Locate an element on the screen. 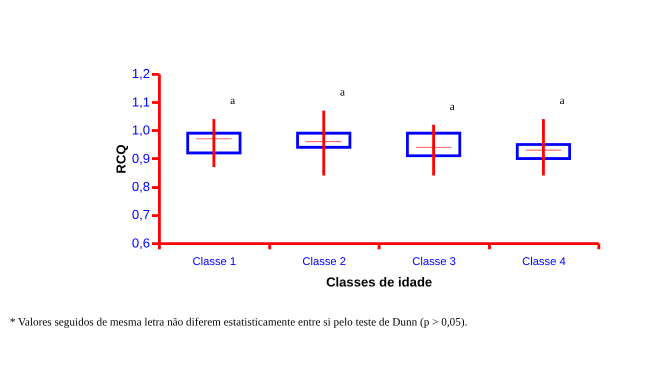 The image size is (647, 374). x-tick-label: Classe 3 is located at coordinates (434, 262).